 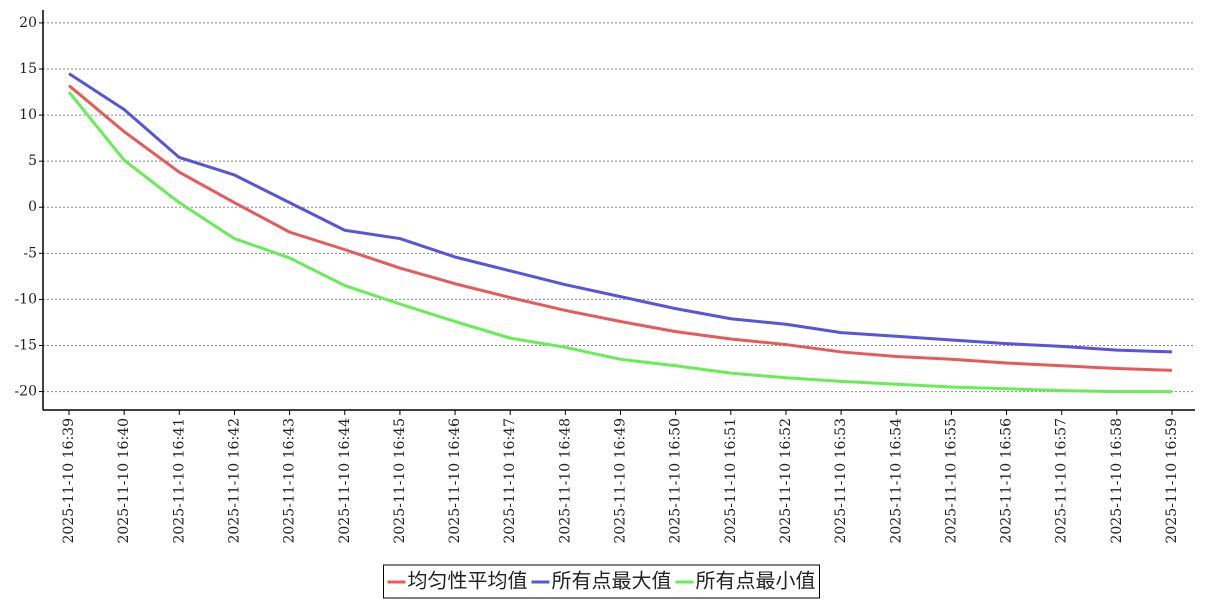 I want to click on x-tick-label: 2025-11-10 16:49, so click(x=621, y=481).